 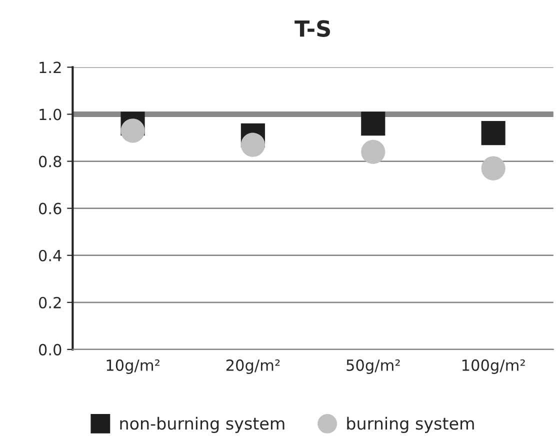 What do you see at coordinates (133, 366) in the screenshot?
I see `x-tick-label: 10g/m²` at bounding box center [133, 366].